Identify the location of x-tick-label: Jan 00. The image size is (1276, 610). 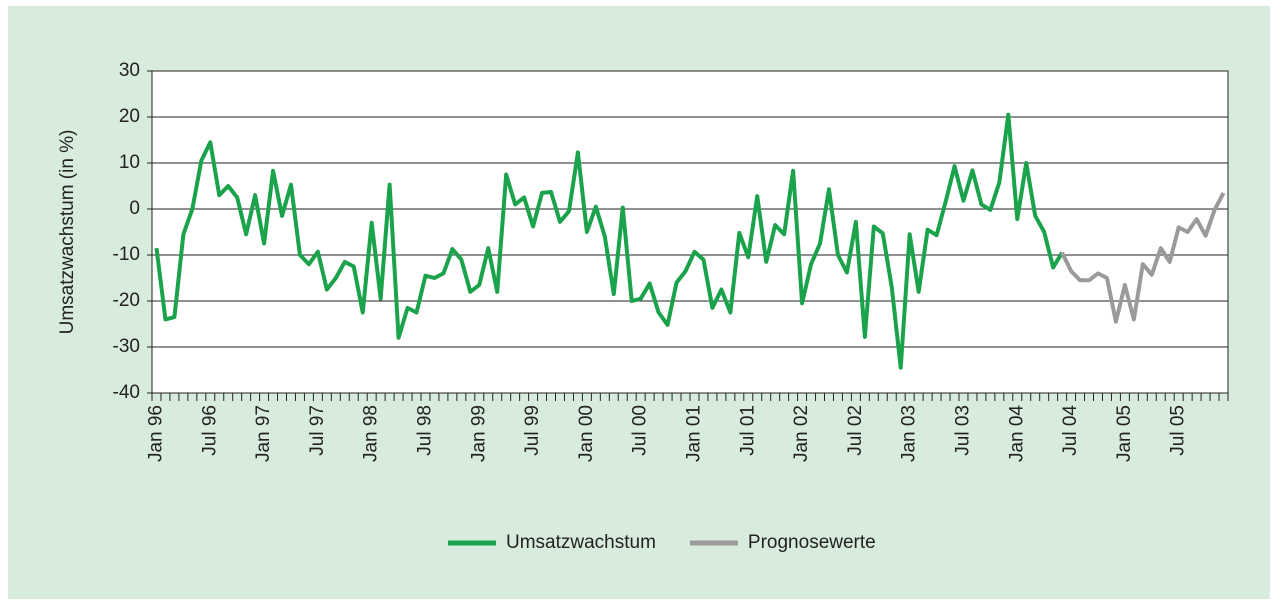
(586, 433).